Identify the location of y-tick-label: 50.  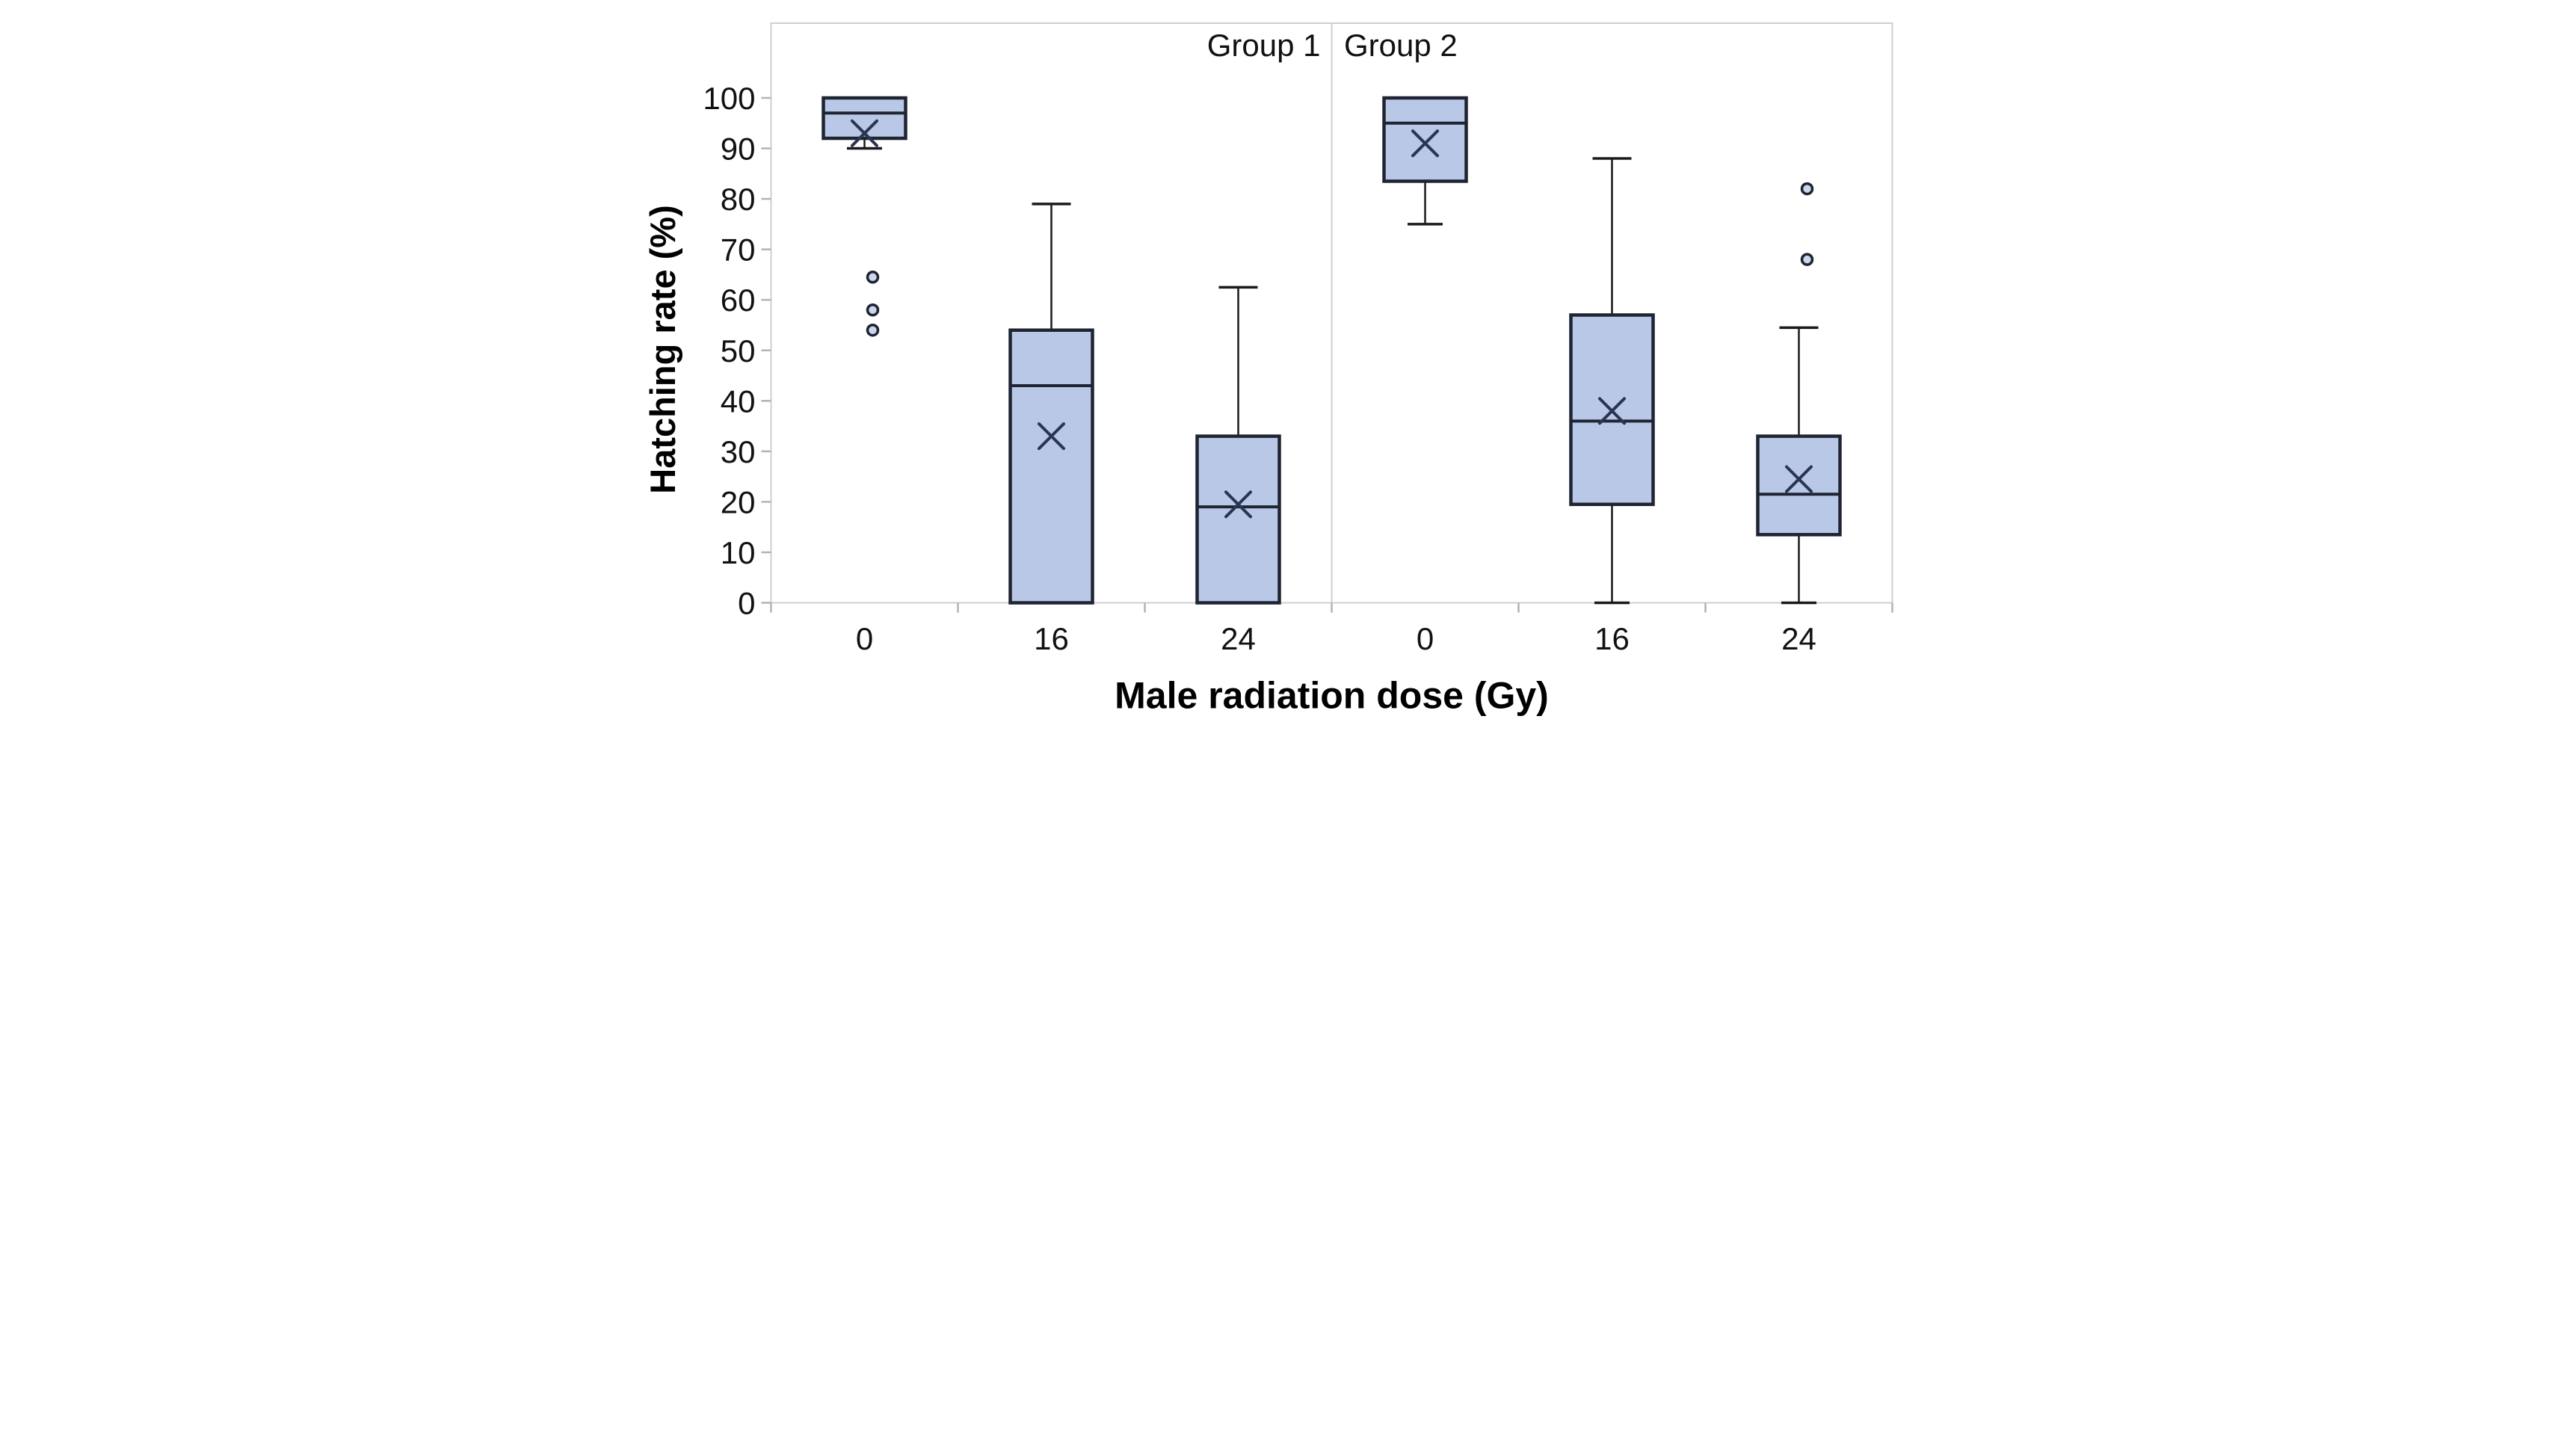
(737, 350).